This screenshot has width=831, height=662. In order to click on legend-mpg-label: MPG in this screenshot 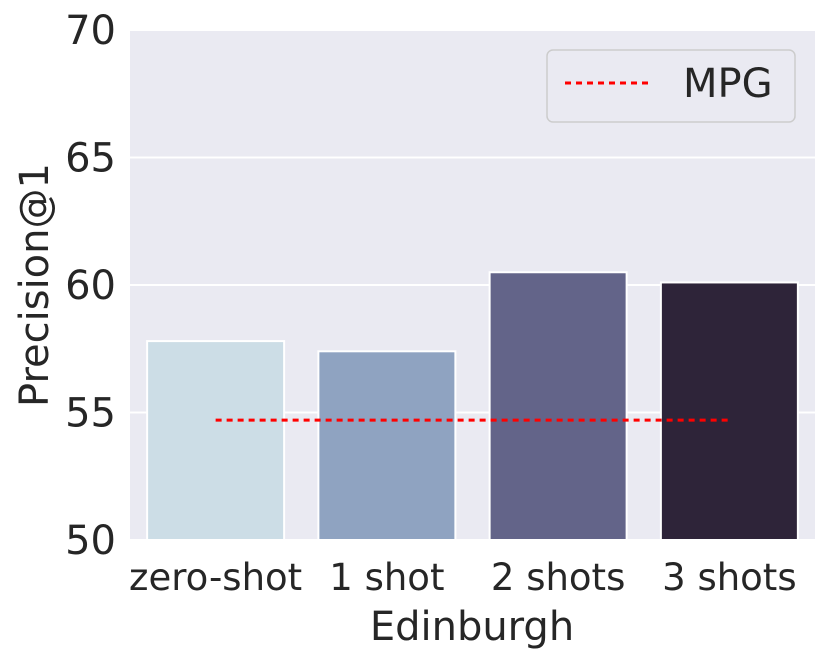, I will do `click(728, 84)`.